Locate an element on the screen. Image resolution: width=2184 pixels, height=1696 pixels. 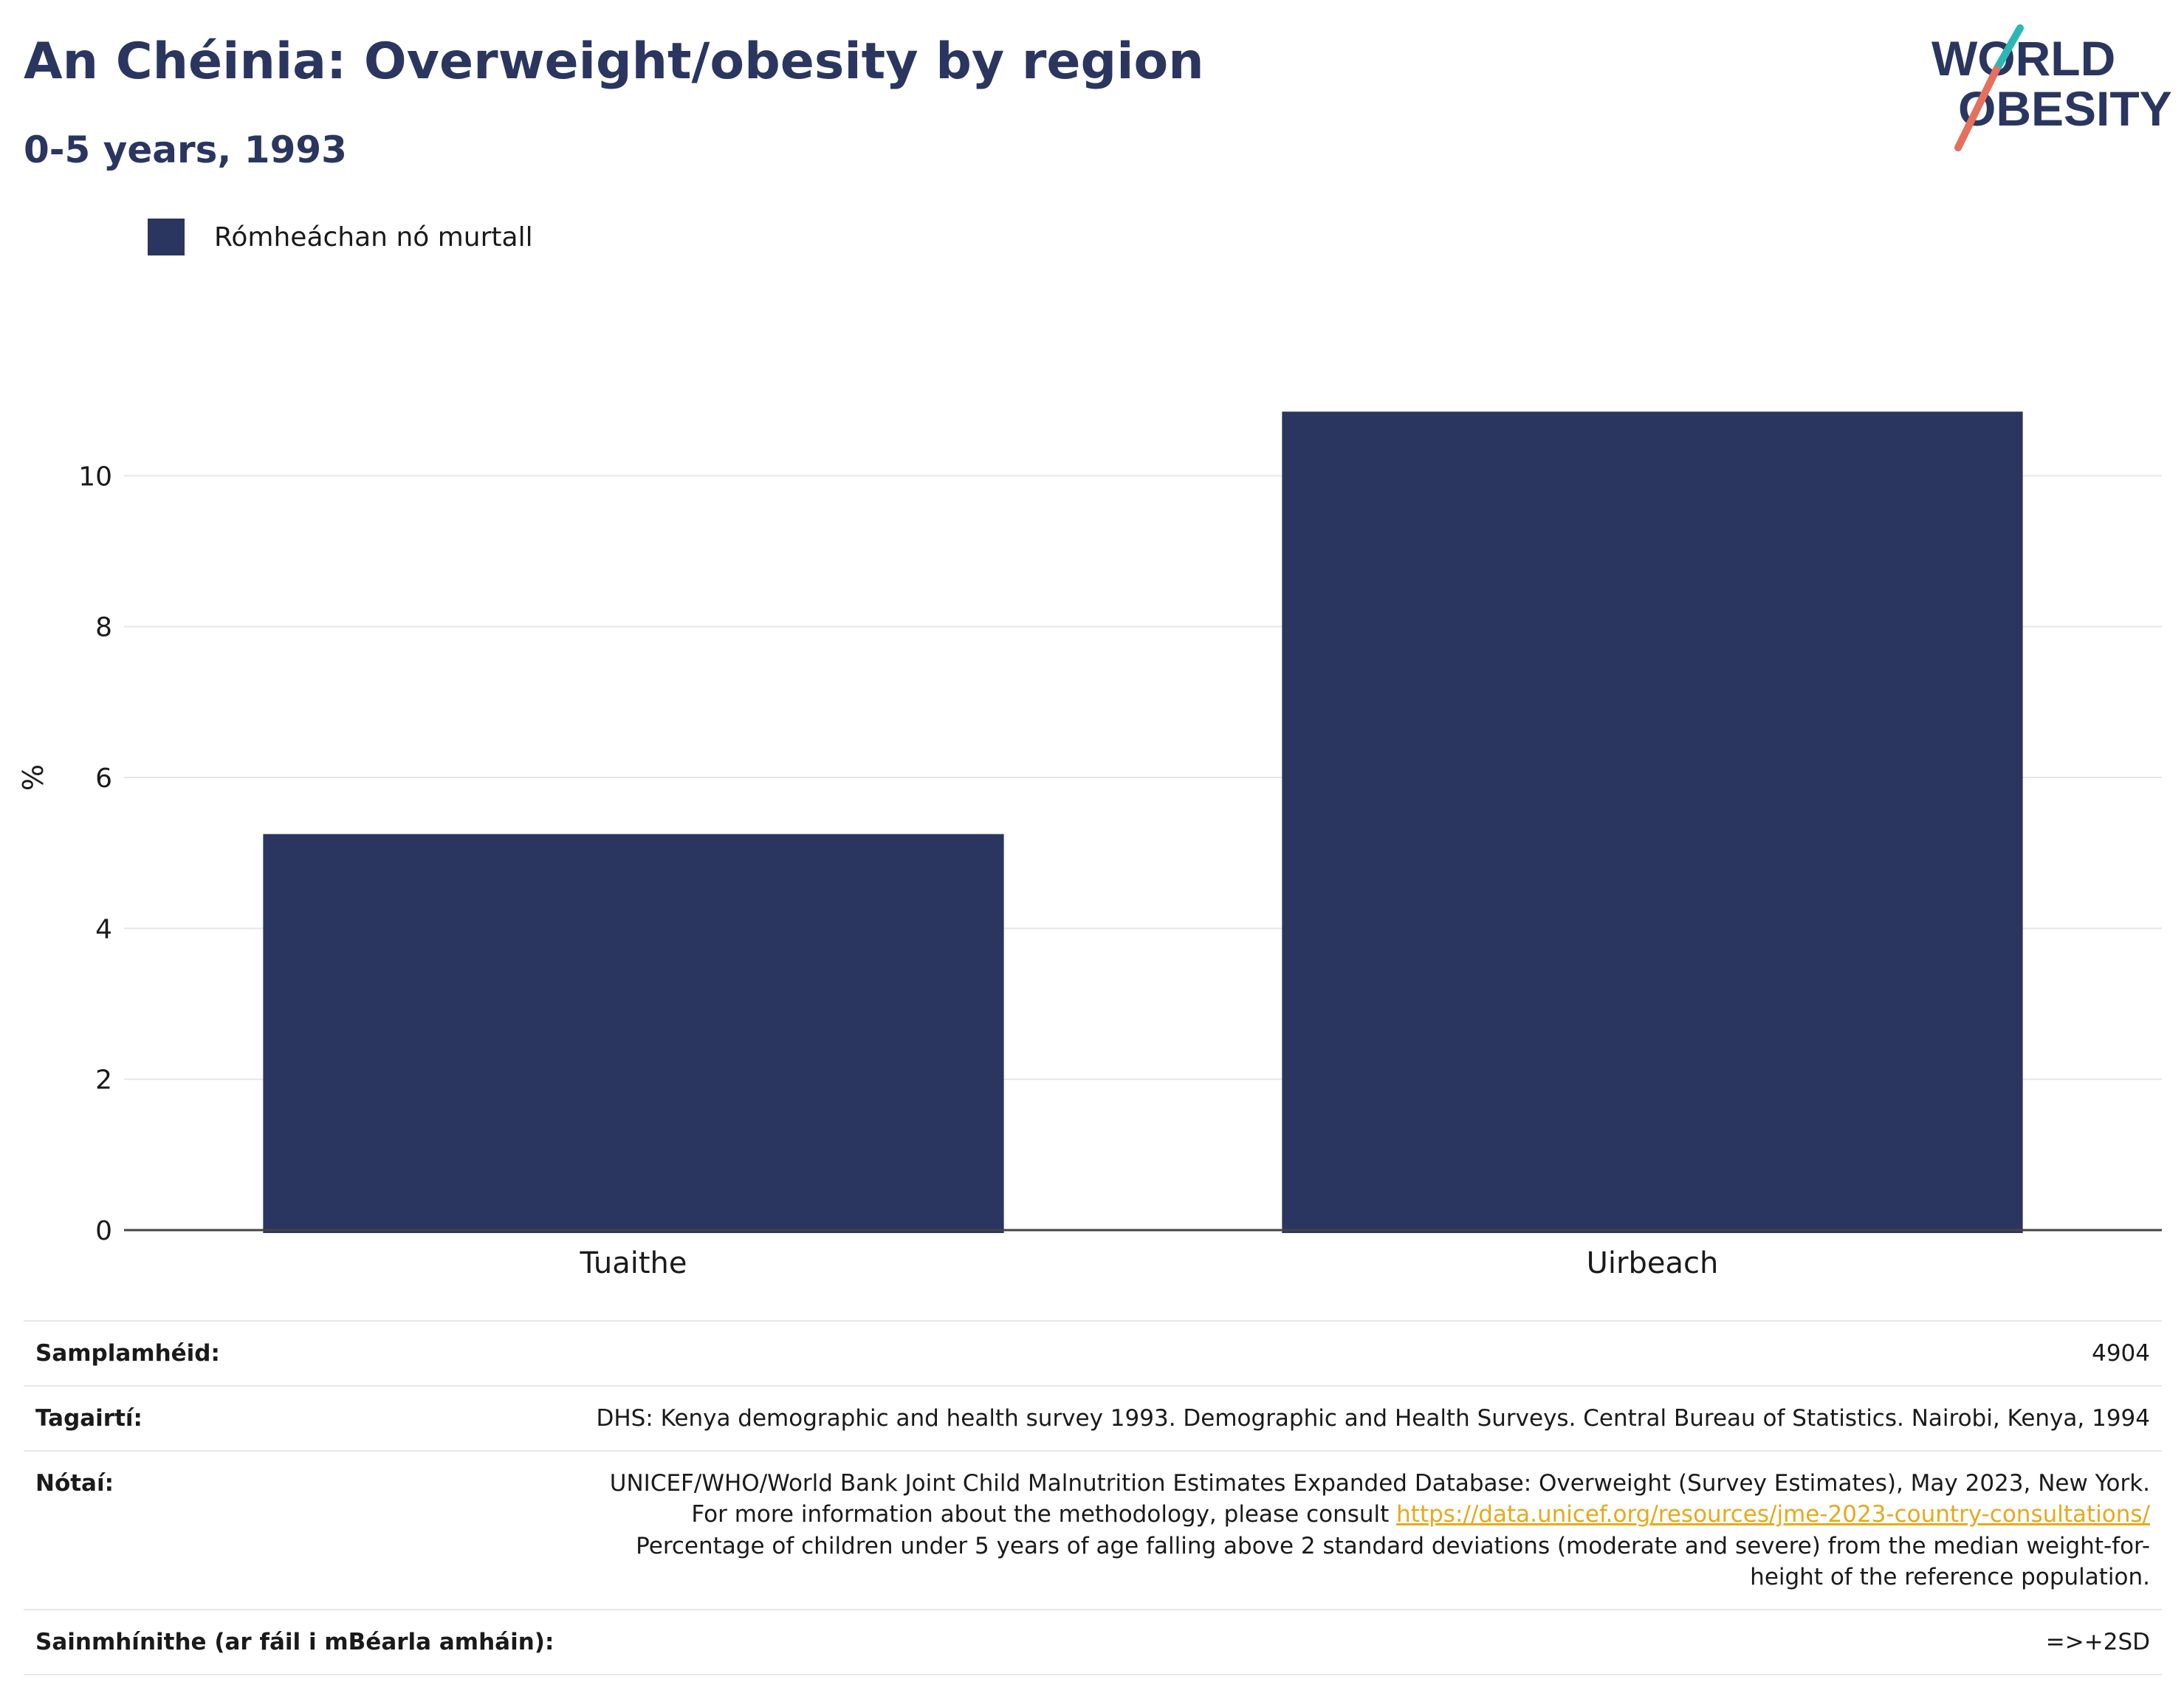
definitions-label: Sainmhínithe (ar fáil i mBéarla amháin): is located at coordinates (295, 1642).